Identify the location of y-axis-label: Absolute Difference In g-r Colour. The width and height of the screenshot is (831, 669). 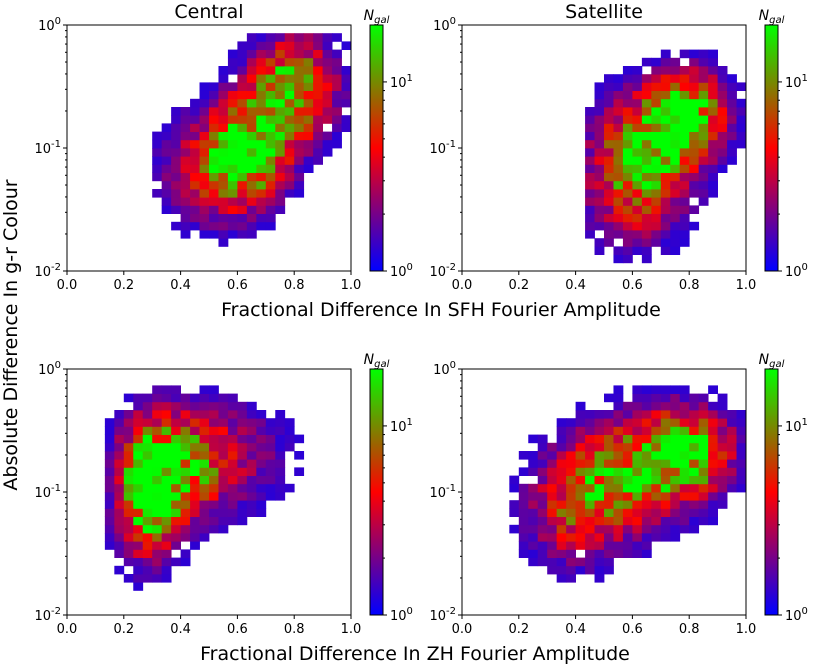
(11, 334).